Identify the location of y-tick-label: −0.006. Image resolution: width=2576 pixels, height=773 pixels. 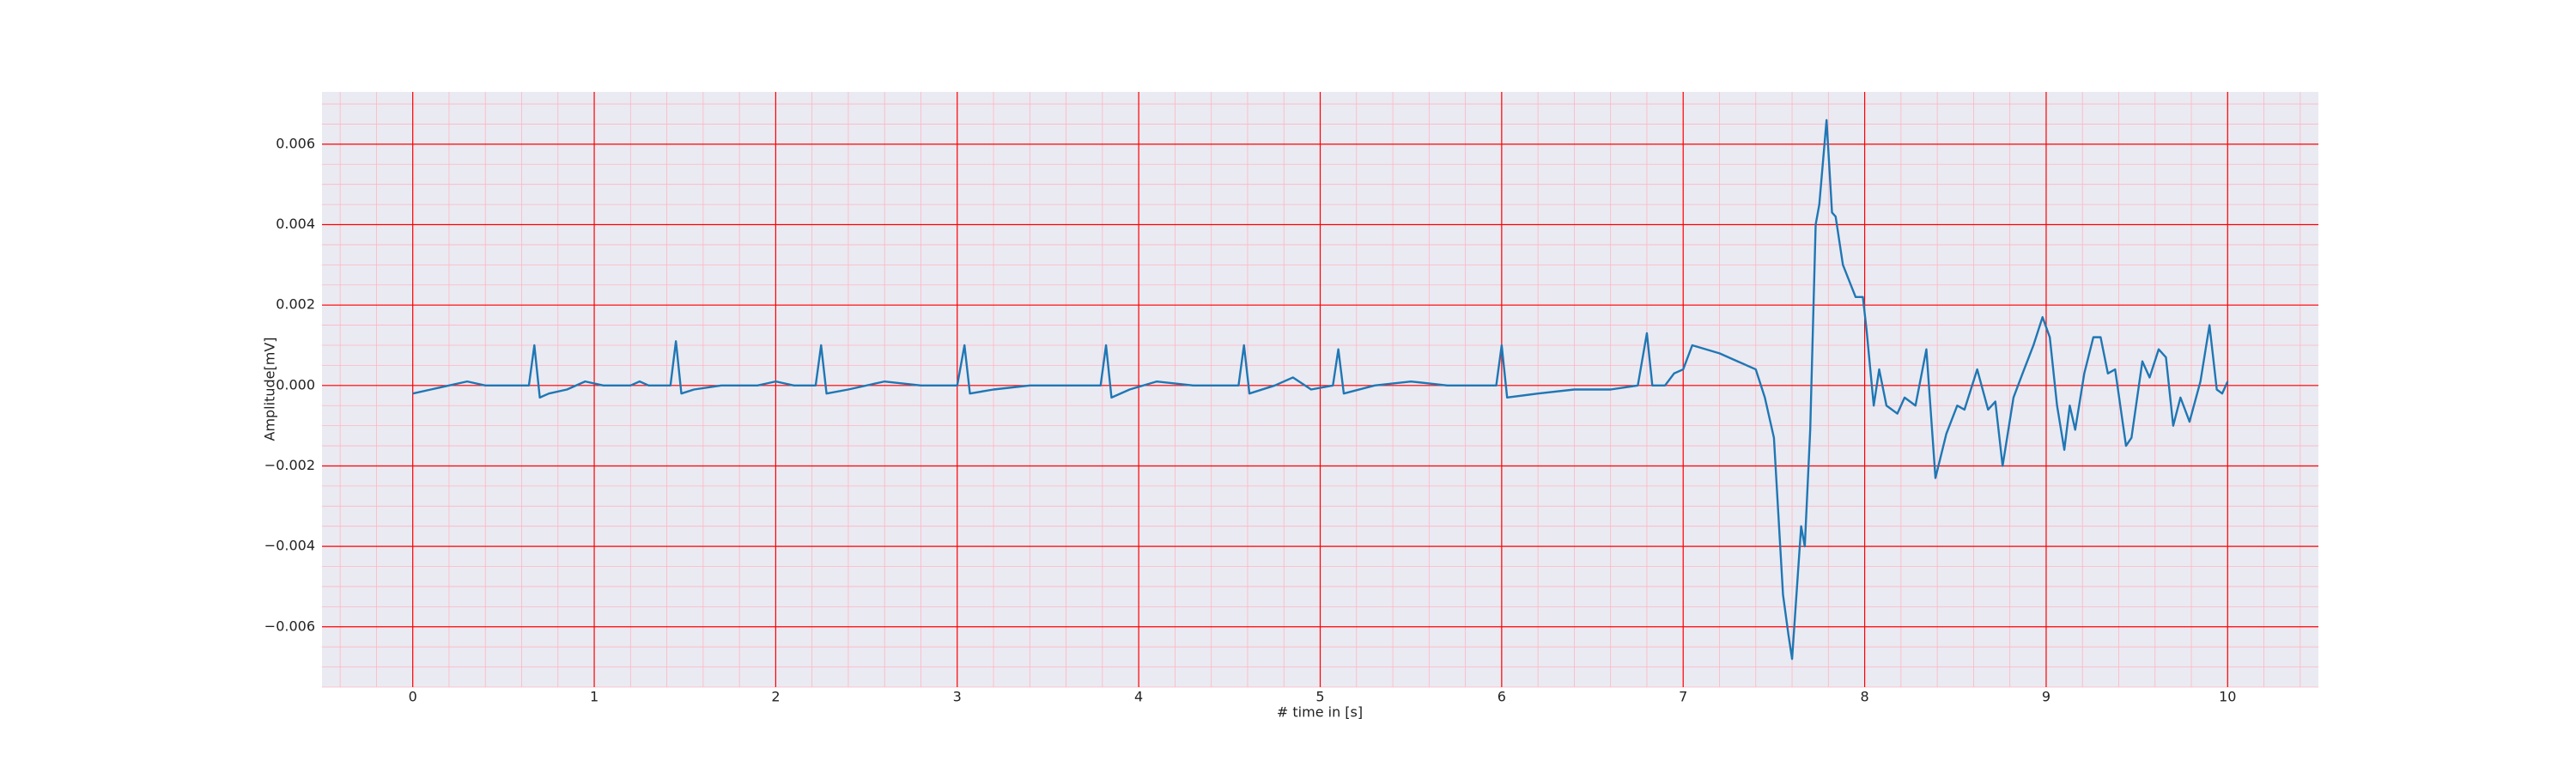
(290, 626).